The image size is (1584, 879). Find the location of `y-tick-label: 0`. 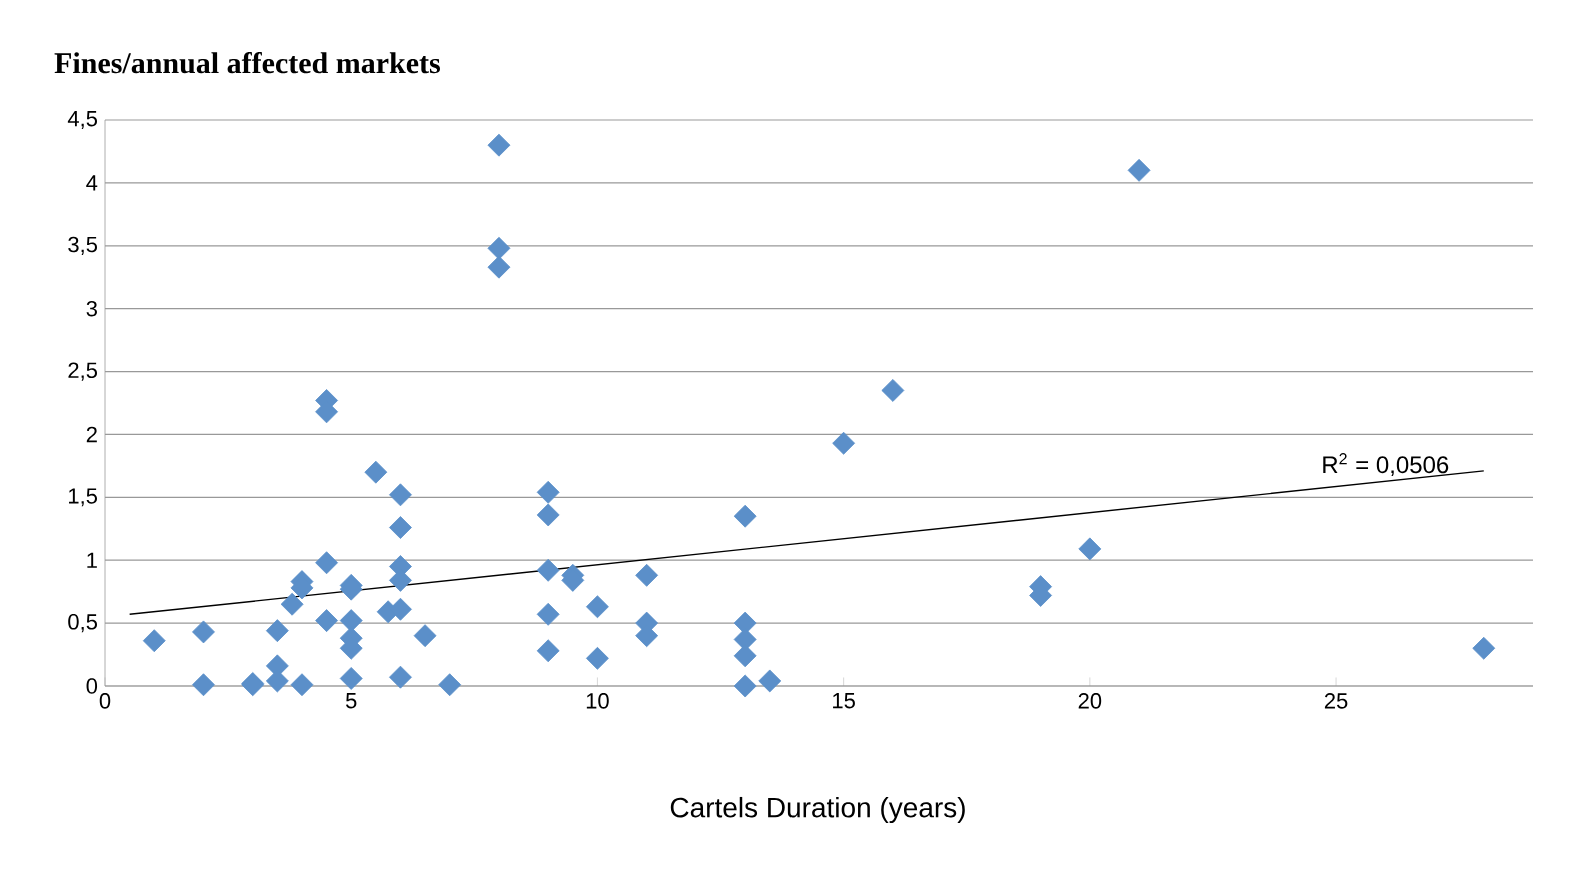

y-tick-label: 0 is located at coordinates (92, 686).